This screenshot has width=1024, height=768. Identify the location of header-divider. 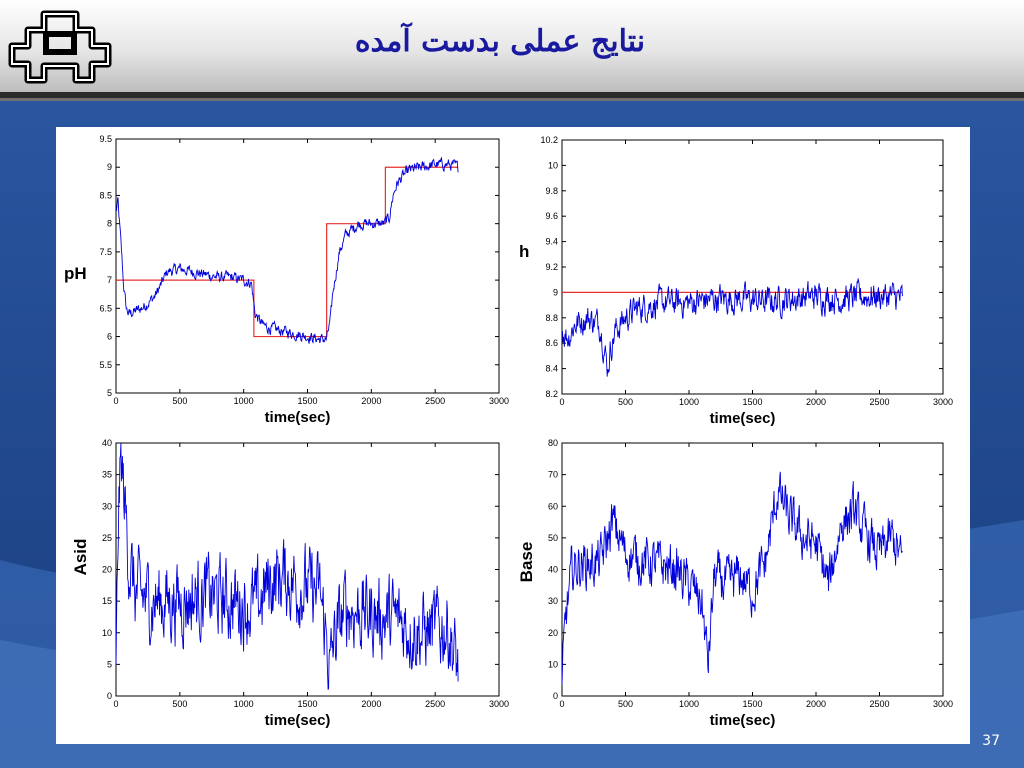
(512, 95).